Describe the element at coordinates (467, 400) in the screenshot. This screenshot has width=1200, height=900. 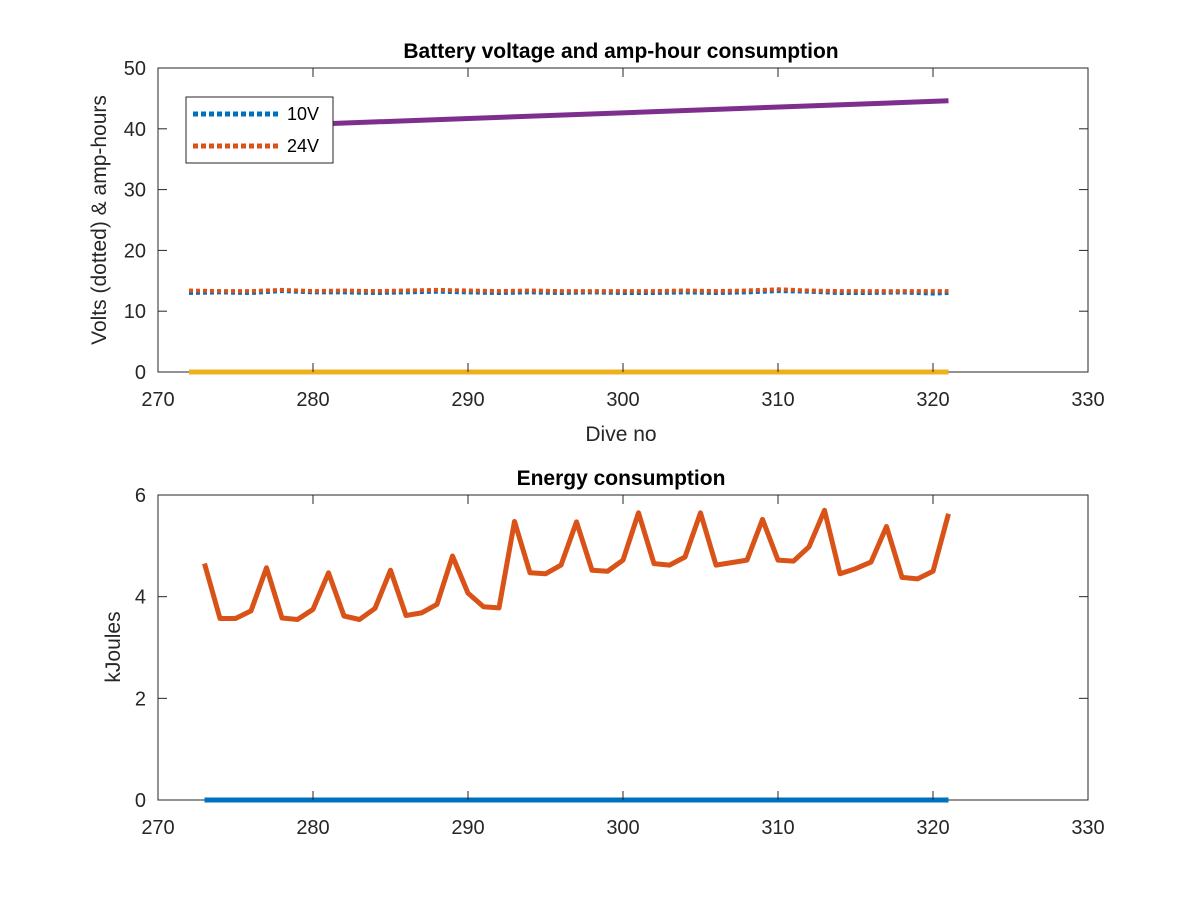
I see `top-x-tick-label: 290` at that location.